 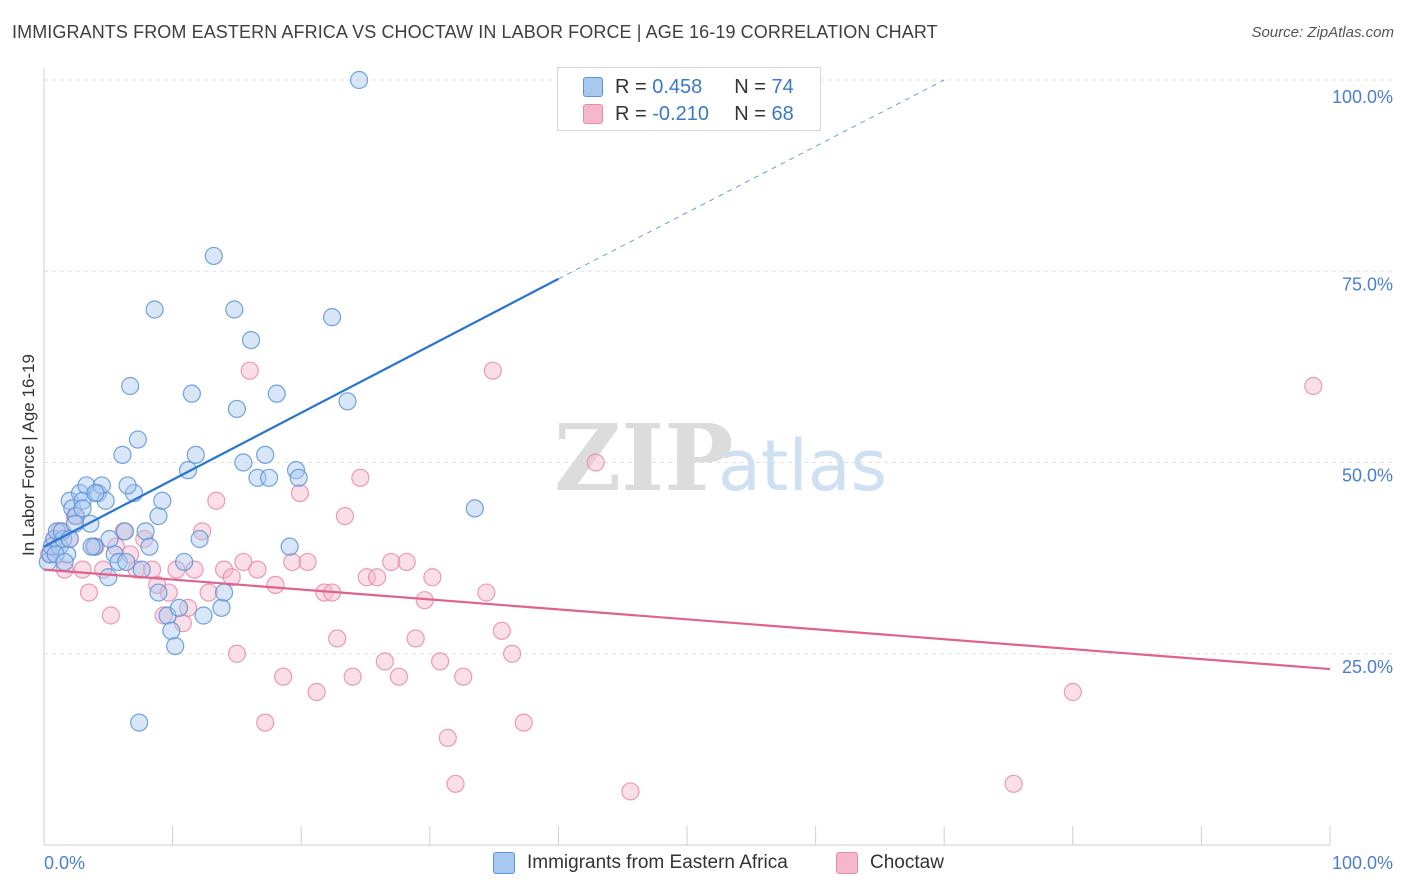 What do you see at coordinates (1367, 667) in the screenshot?
I see `y-tick-label: 25.0%` at bounding box center [1367, 667].